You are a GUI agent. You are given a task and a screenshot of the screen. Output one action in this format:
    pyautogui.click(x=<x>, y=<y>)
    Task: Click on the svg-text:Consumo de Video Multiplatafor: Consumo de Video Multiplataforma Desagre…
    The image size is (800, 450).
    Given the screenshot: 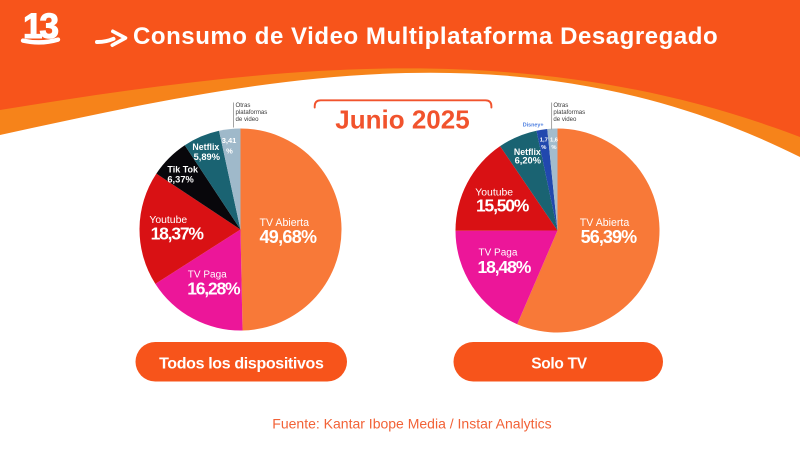 What is the action you would take?
    pyautogui.click(x=425, y=36)
    